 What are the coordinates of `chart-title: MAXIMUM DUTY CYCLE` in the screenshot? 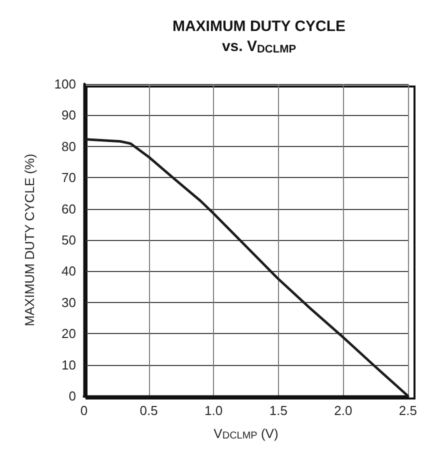 It's located at (259, 26).